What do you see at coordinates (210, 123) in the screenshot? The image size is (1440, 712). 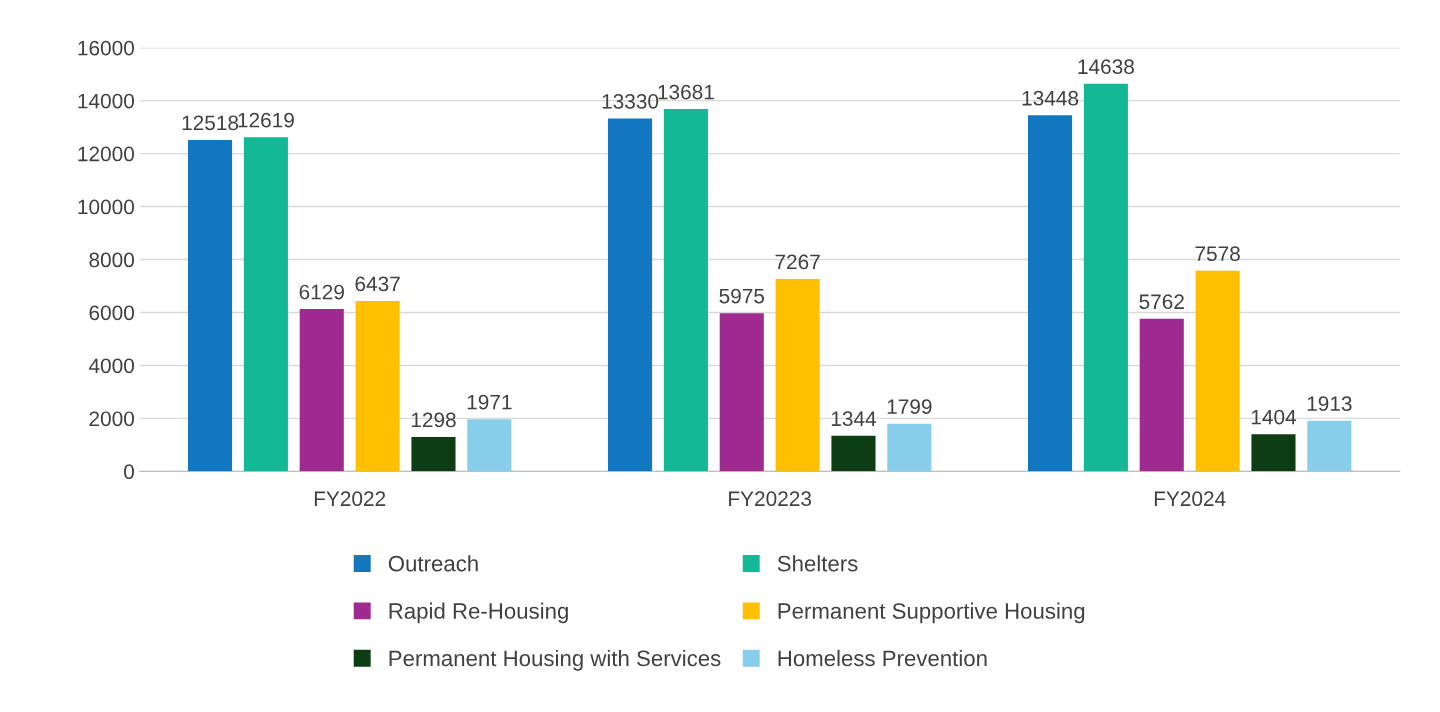 I see `data-label: 12518` at bounding box center [210, 123].